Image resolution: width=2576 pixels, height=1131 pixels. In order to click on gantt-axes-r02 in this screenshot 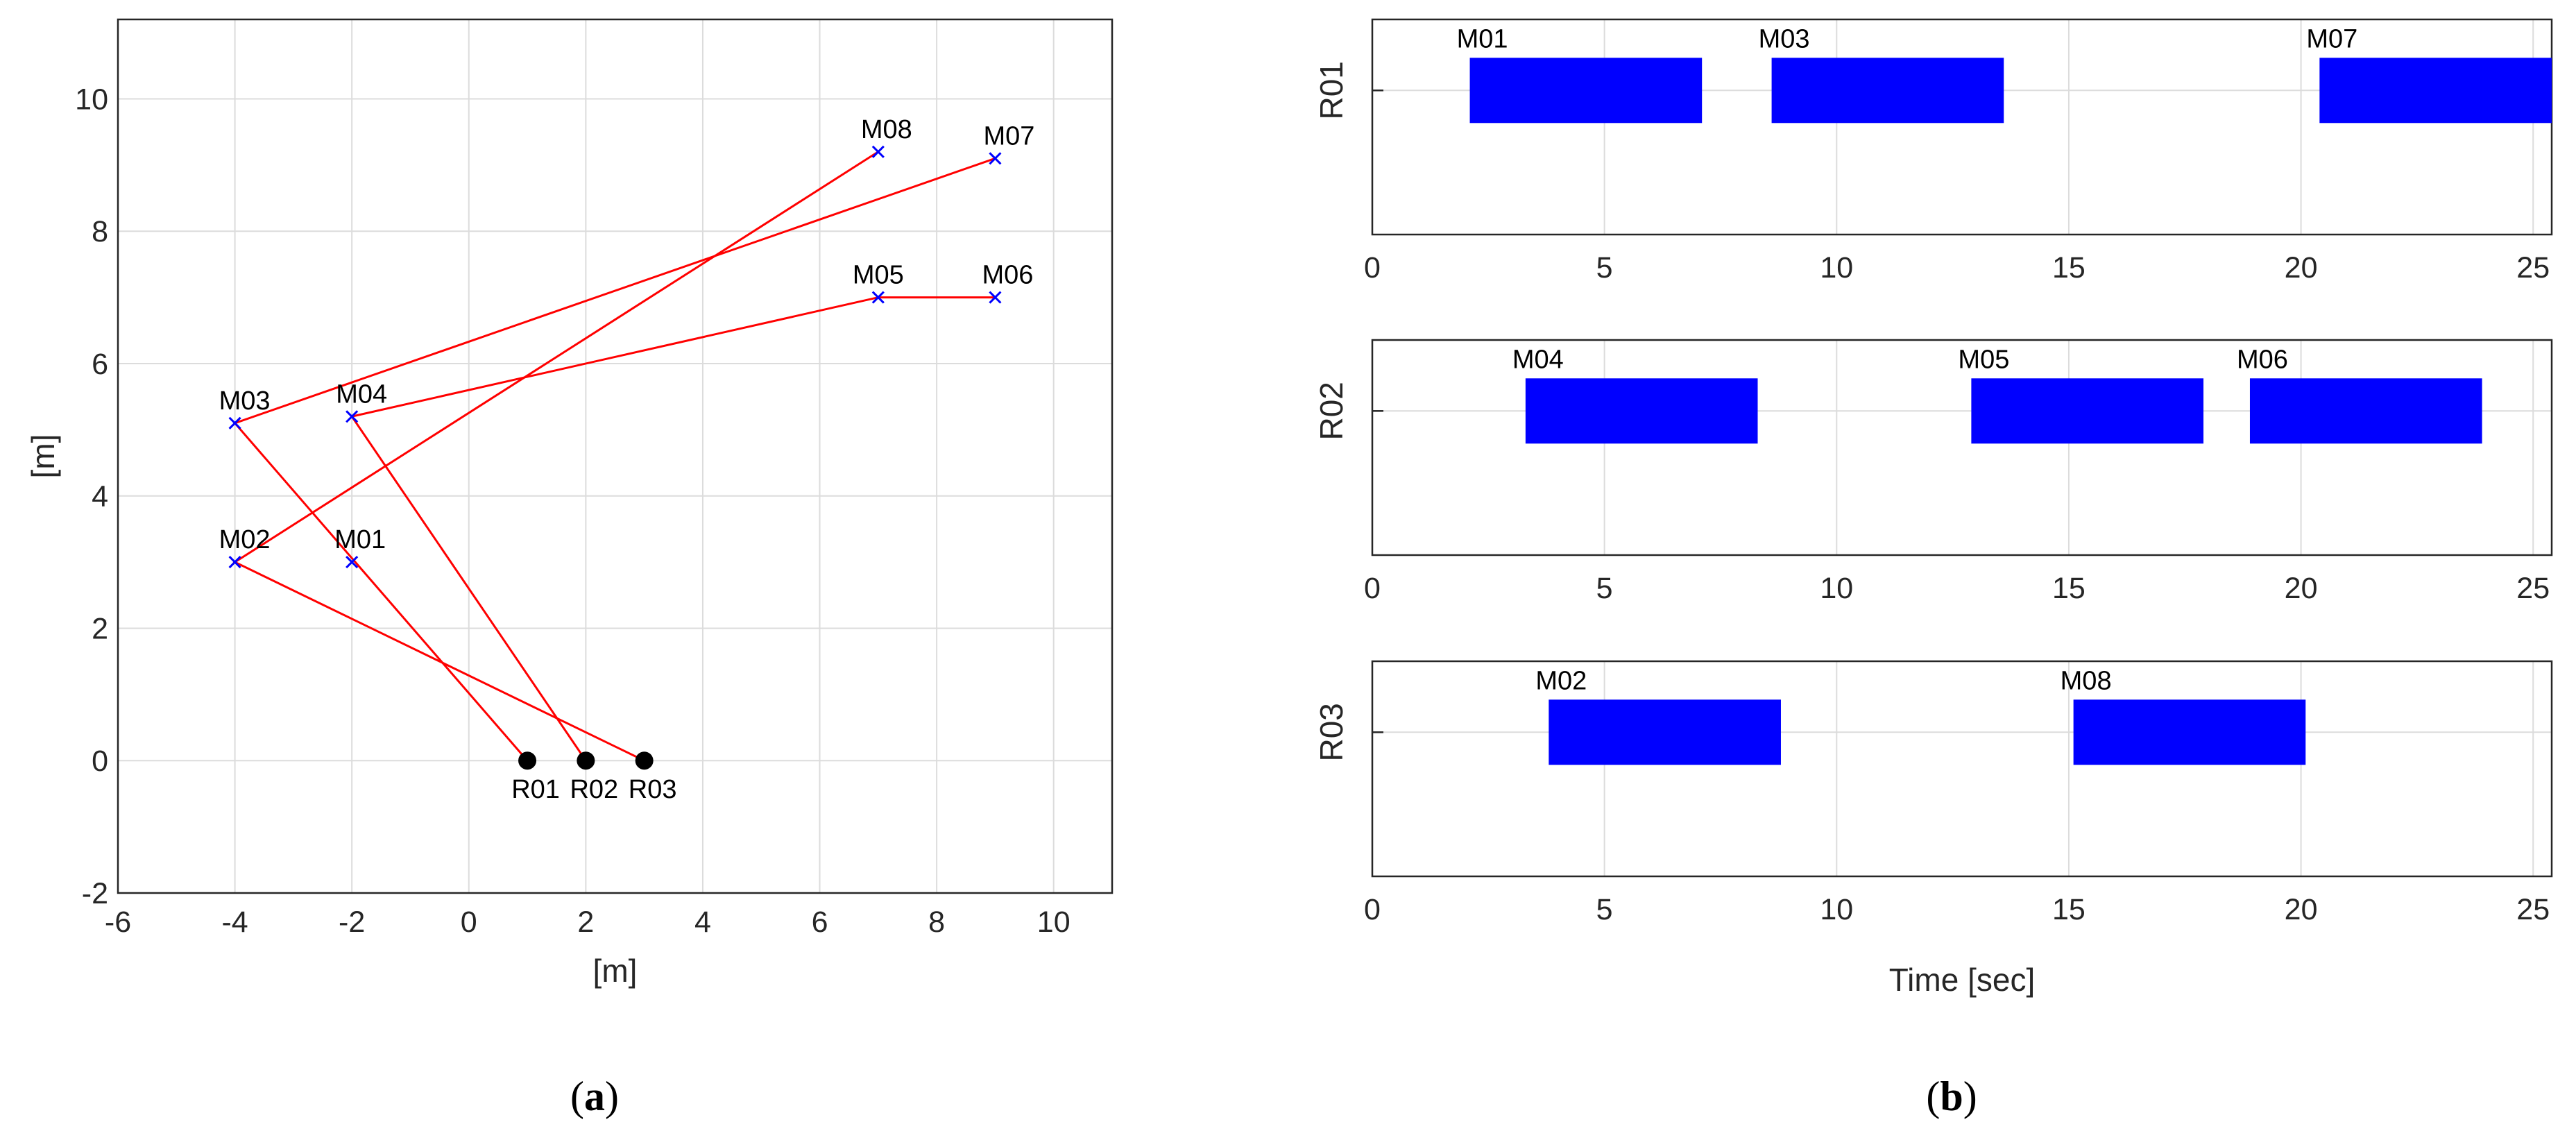, I will do `click(1962, 448)`.